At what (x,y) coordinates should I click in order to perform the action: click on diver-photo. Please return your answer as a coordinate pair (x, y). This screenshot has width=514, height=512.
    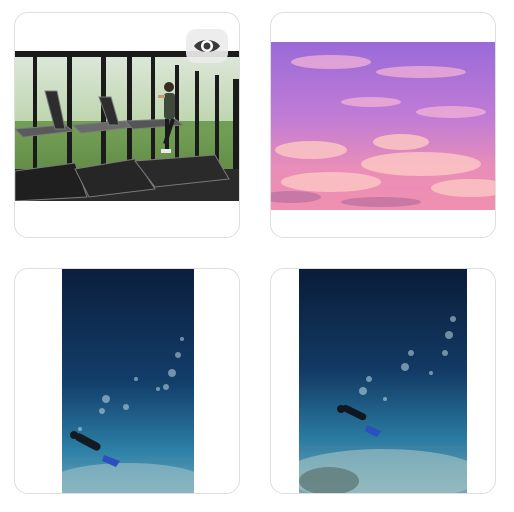
    Looking at the image, I should click on (128, 381).